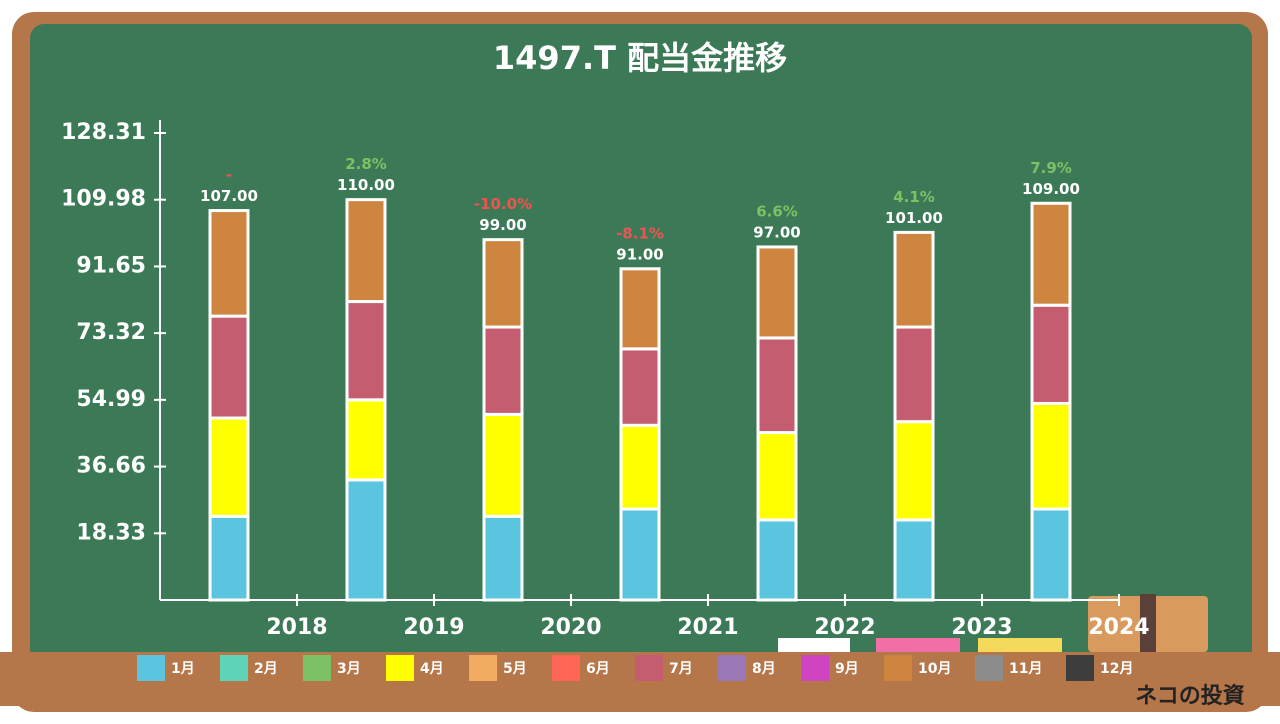  What do you see at coordinates (639, 254) in the screenshot?
I see `total-label: 91.00` at bounding box center [639, 254].